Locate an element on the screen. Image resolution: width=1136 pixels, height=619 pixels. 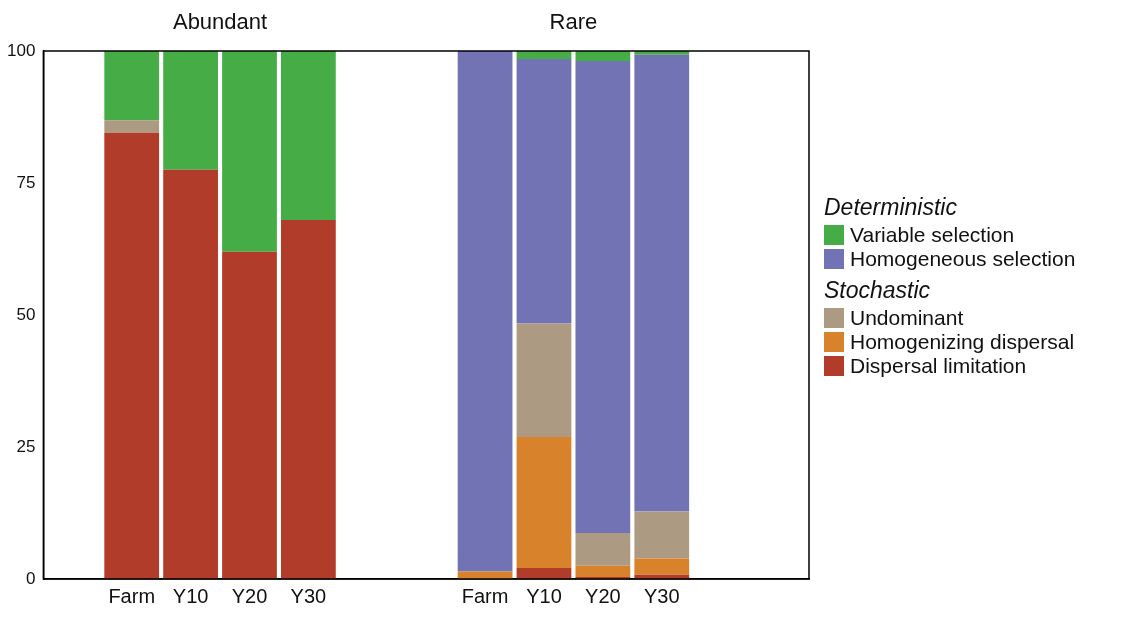
y-tick-label: 0 is located at coordinates (30, 578).